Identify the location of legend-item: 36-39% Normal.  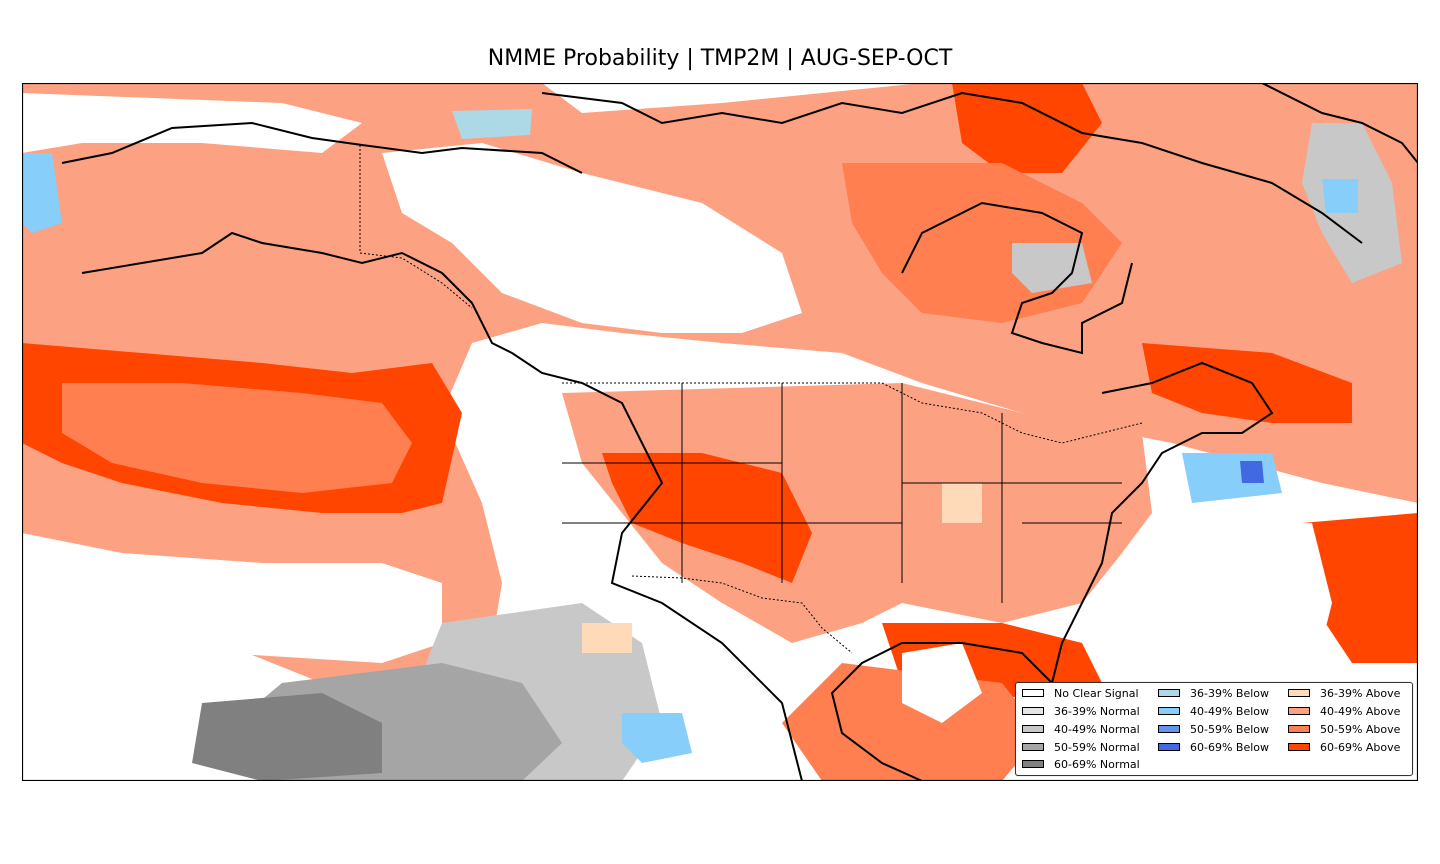
(1081, 711).